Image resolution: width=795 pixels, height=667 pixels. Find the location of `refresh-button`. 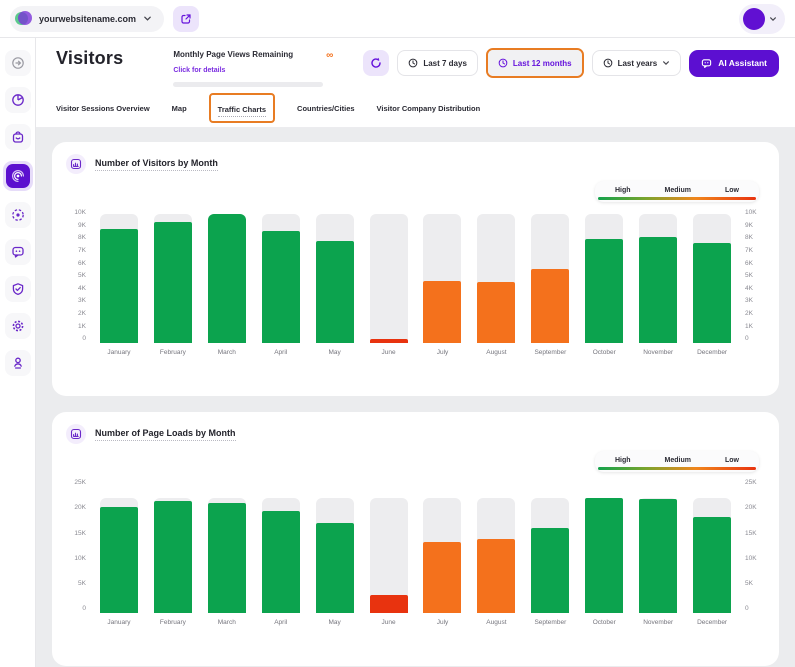

refresh-button is located at coordinates (376, 63).